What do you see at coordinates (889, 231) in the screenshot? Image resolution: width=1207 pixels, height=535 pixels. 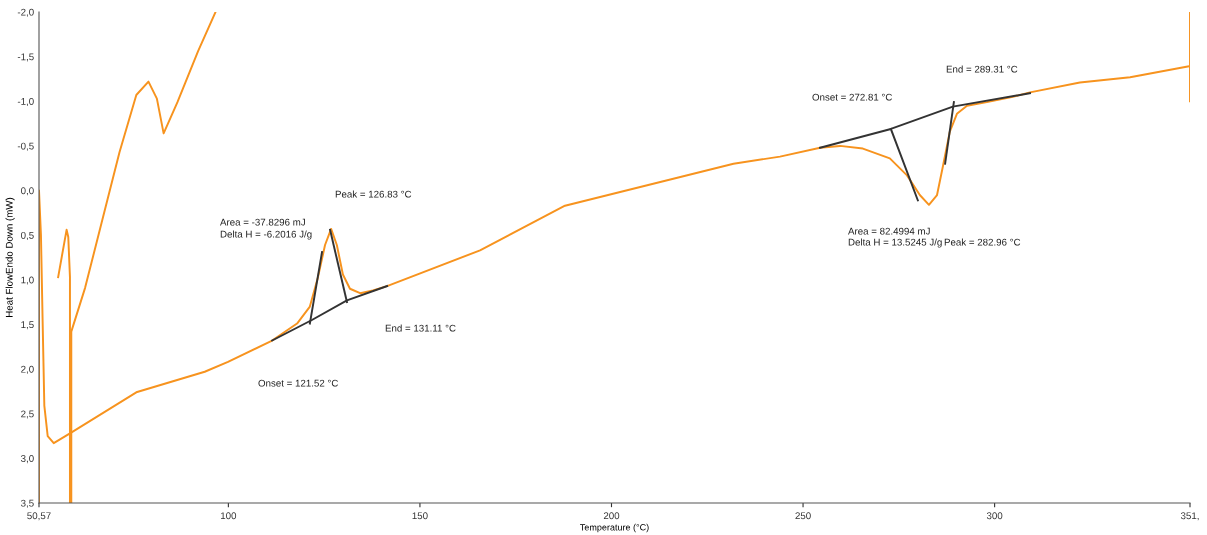 I see `annotation: Area = 82.4994 mJ` at bounding box center [889, 231].